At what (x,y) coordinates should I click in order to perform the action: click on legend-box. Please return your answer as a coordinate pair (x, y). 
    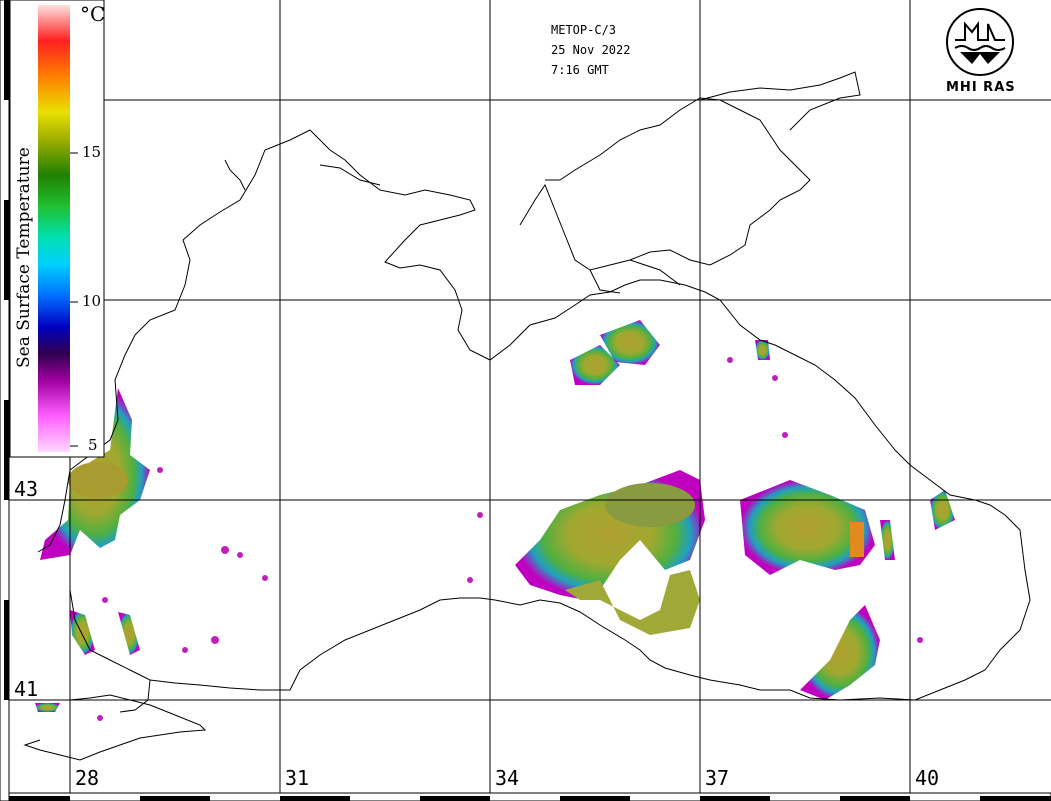
    Looking at the image, I should click on (57, 229).